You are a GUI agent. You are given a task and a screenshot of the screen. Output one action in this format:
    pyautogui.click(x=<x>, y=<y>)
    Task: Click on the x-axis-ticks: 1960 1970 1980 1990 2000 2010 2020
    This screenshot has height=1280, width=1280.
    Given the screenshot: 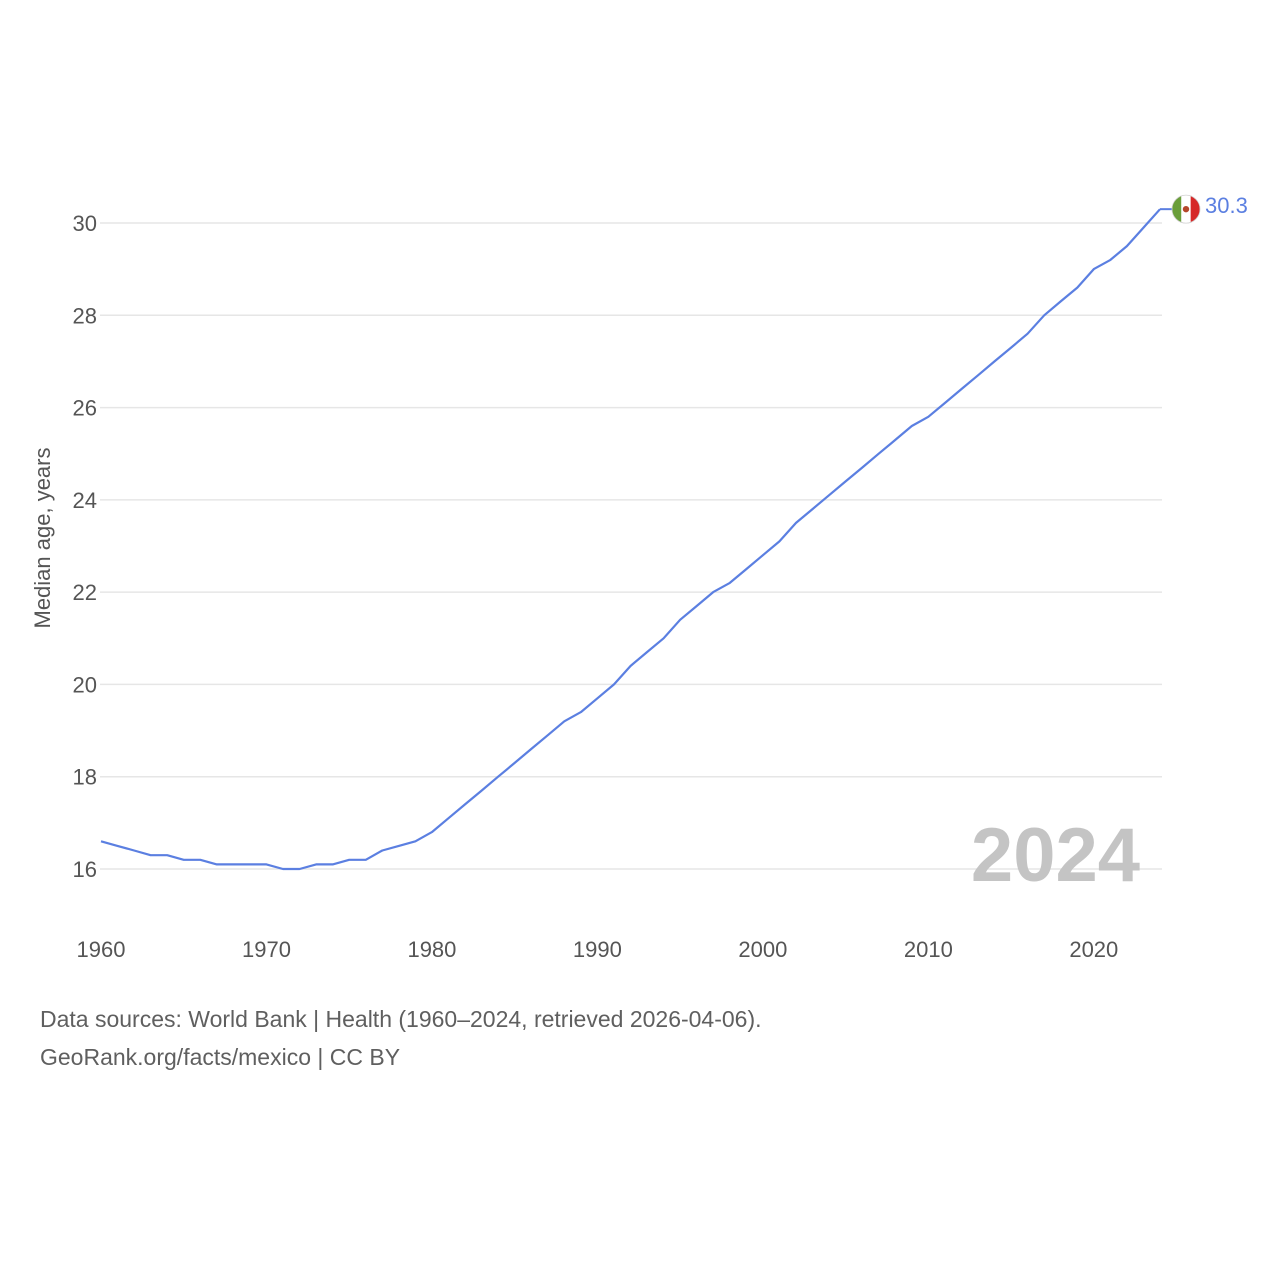 What is the action you would take?
    pyautogui.click(x=598, y=949)
    